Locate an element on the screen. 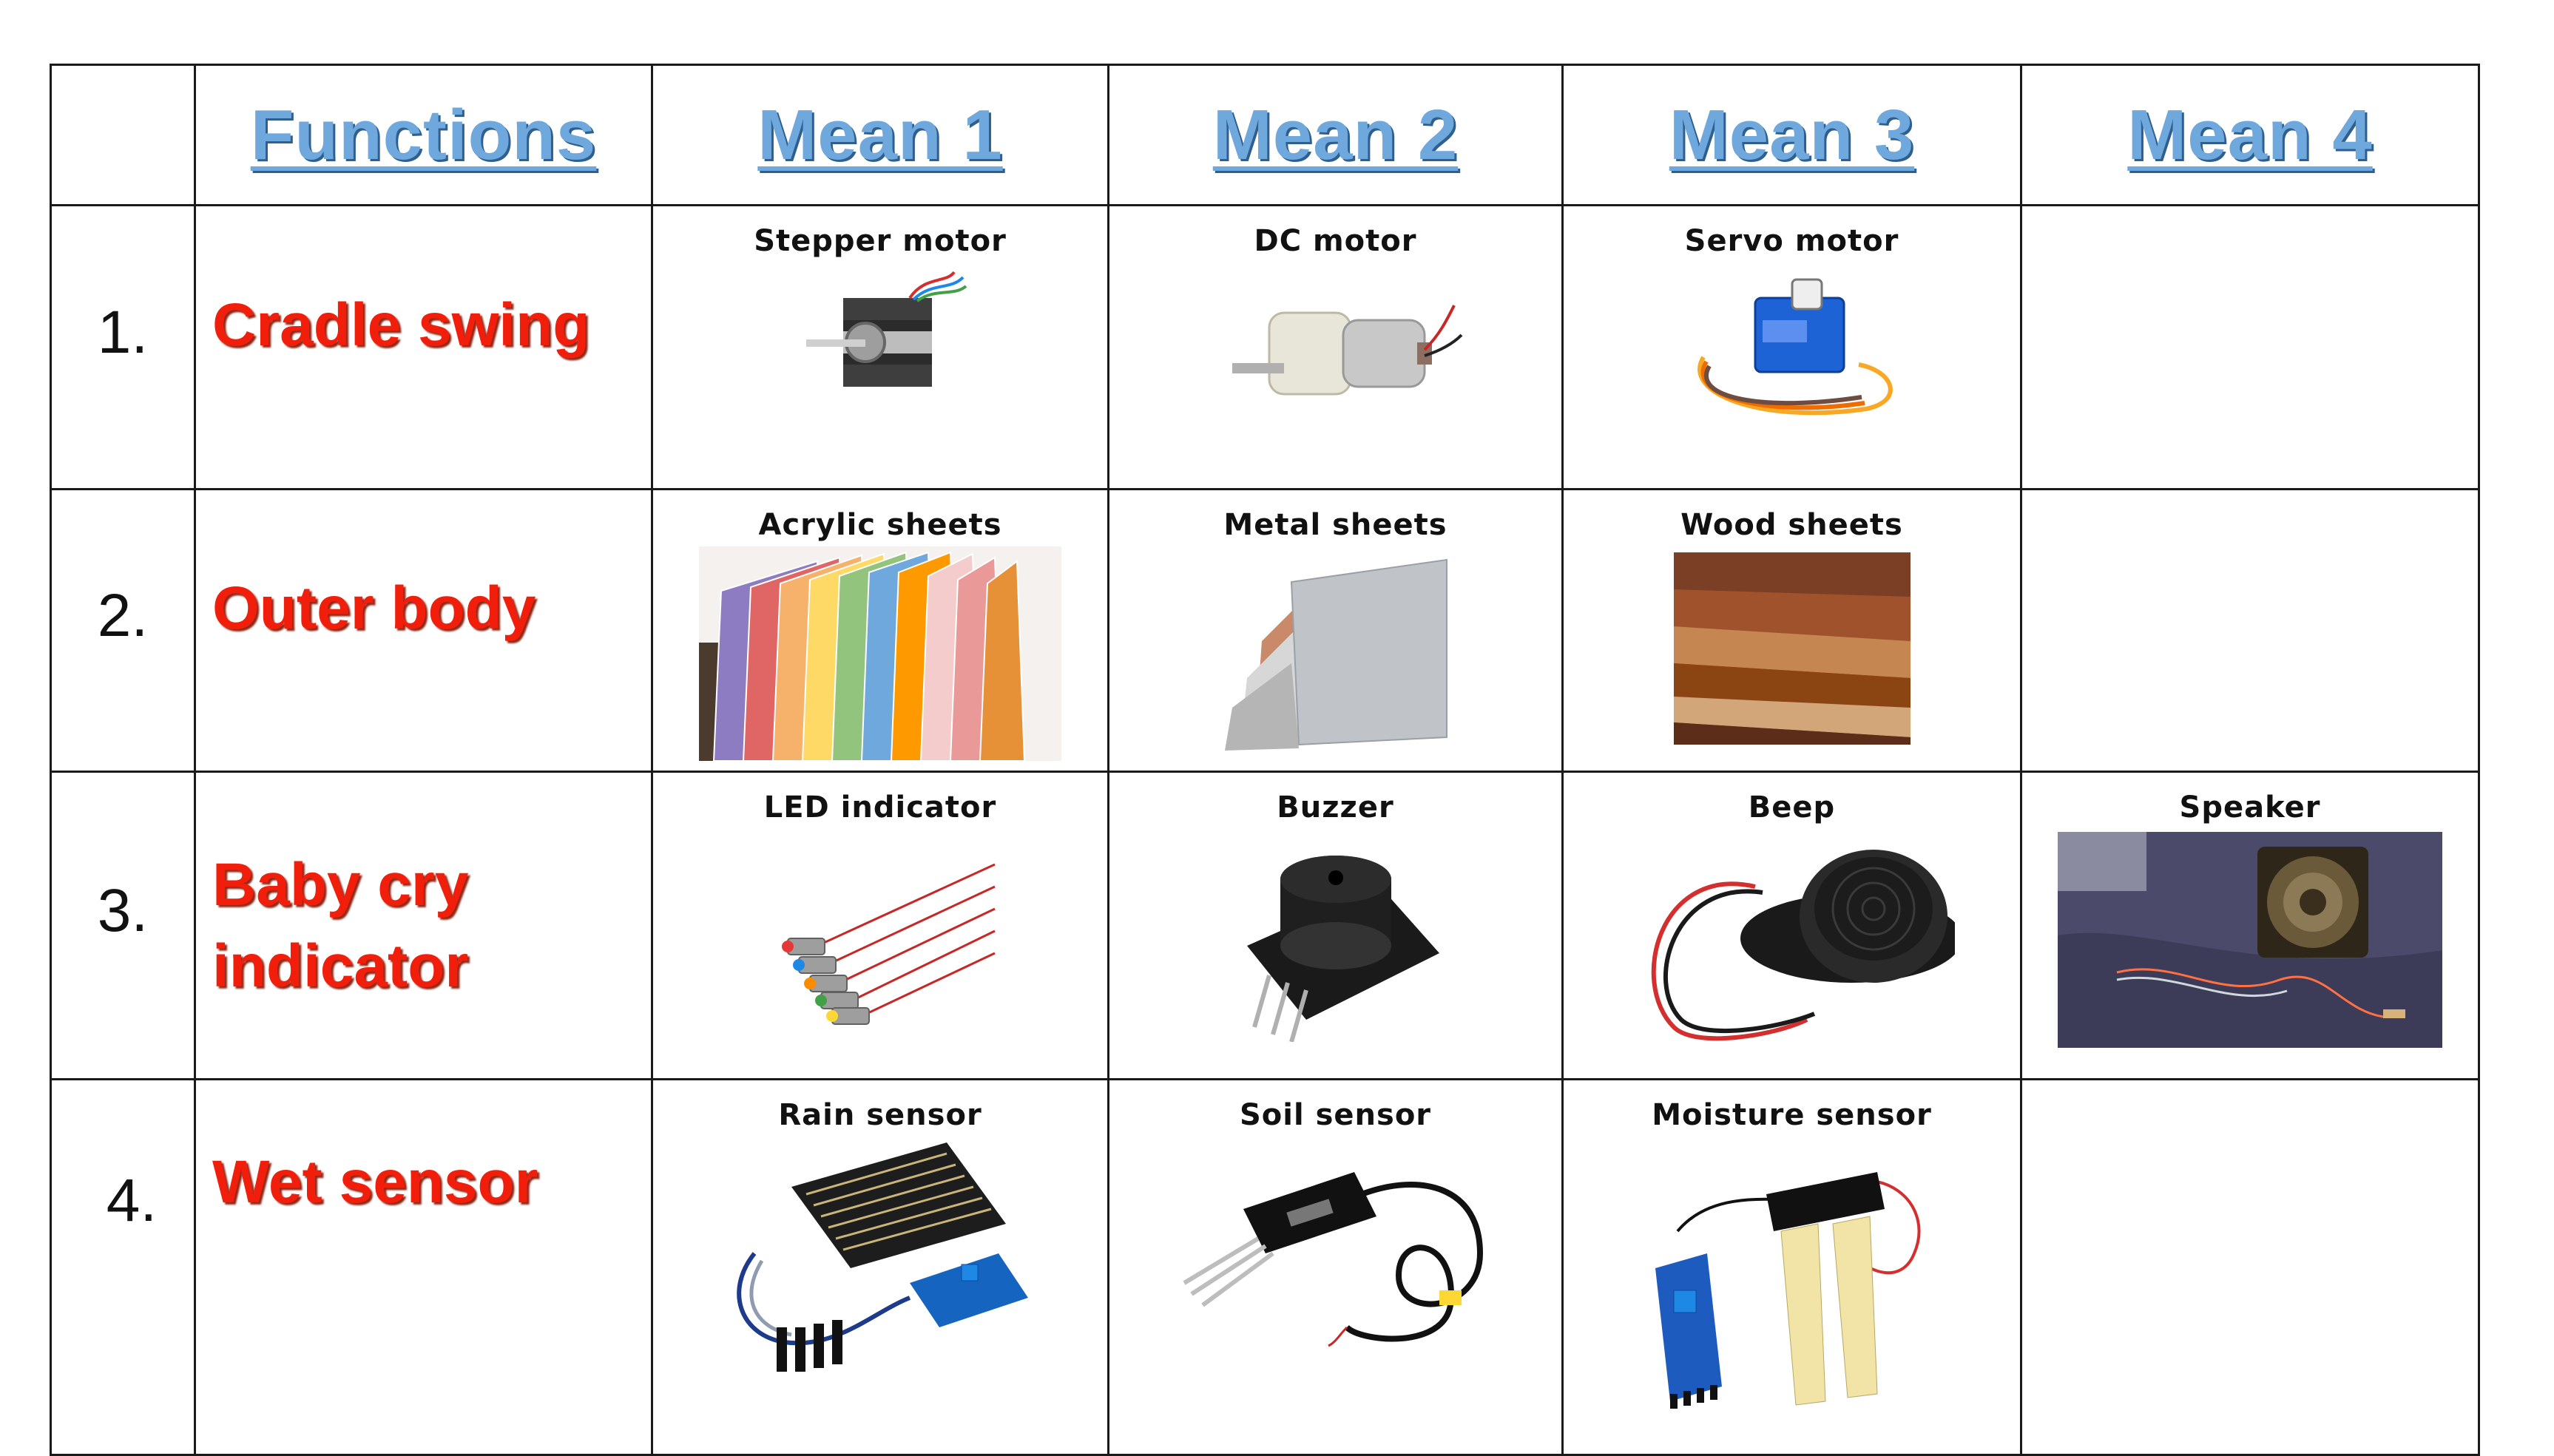 This screenshot has width=2554, height=1456. header-mean-4-cell: Mean 4 is located at coordinates (2250, 135).